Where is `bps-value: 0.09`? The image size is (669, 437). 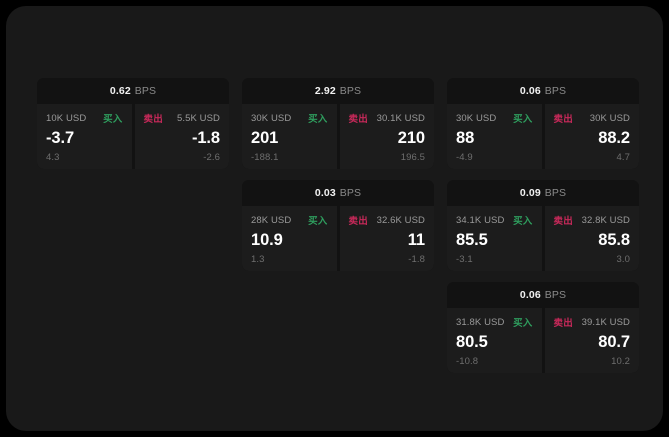
bps-value: 0.09 is located at coordinates (530, 192).